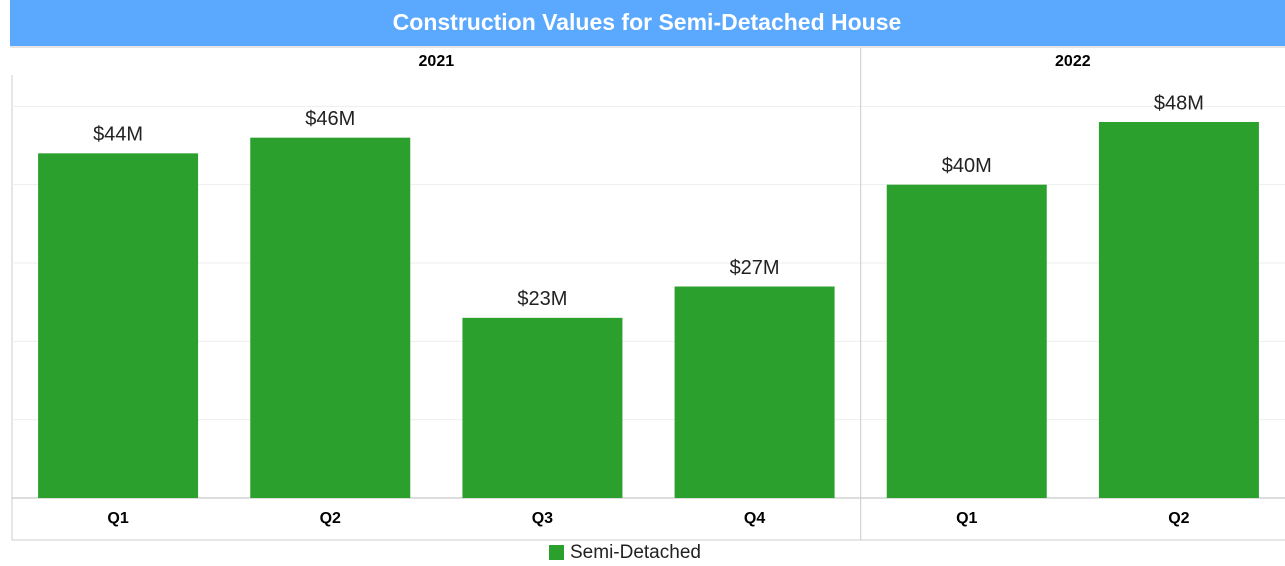  What do you see at coordinates (556, 552) in the screenshot?
I see `legend-swatch` at bounding box center [556, 552].